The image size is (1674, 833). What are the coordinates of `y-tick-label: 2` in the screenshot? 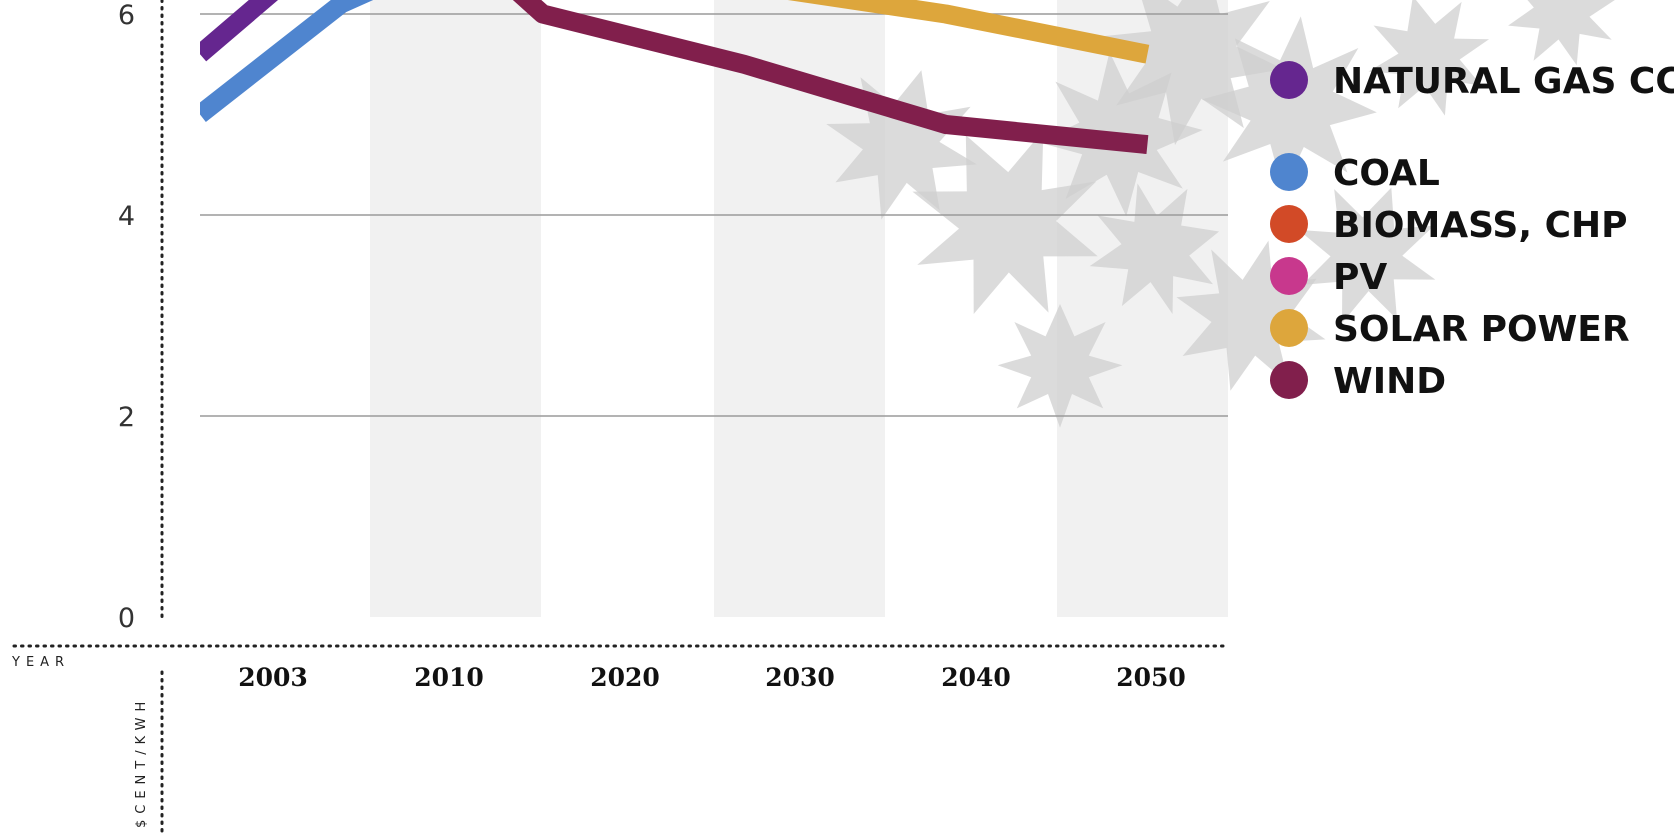 It's located at (126, 417).